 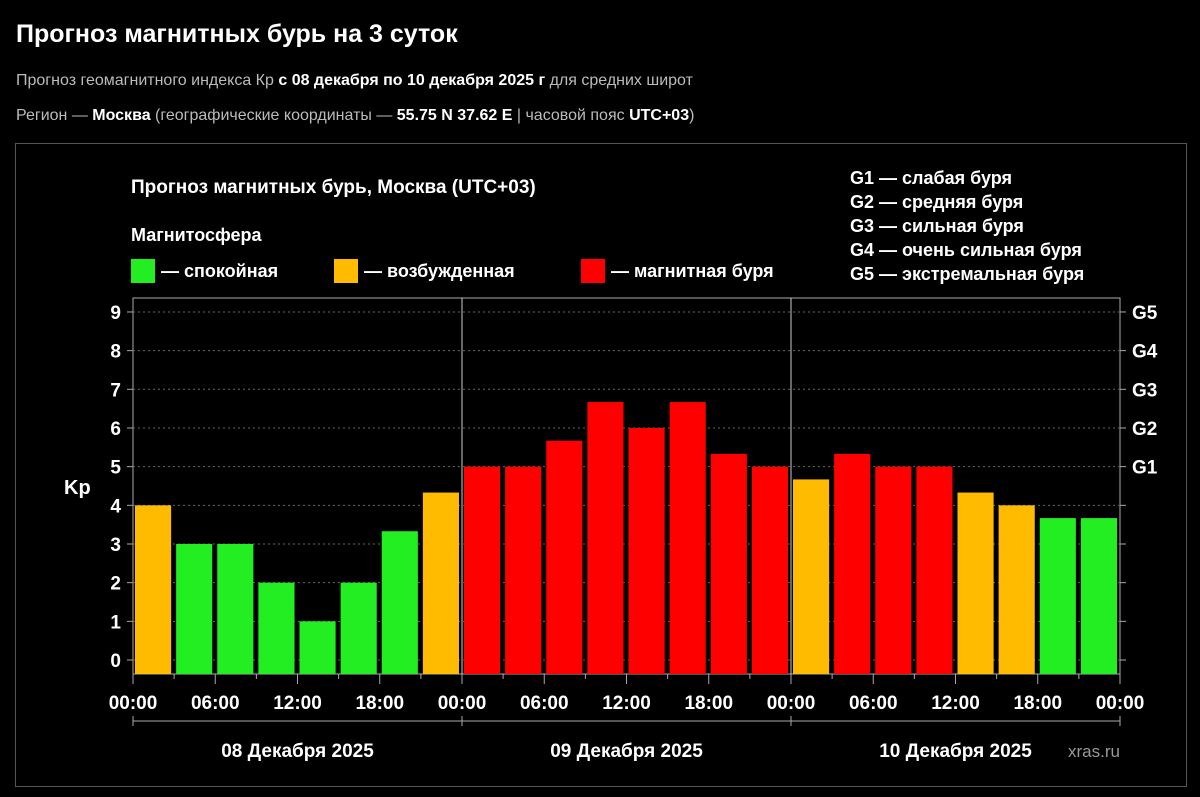 What do you see at coordinates (115, 352) in the screenshot?
I see `y-tick-label: 8` at bounding box center [115, 352].